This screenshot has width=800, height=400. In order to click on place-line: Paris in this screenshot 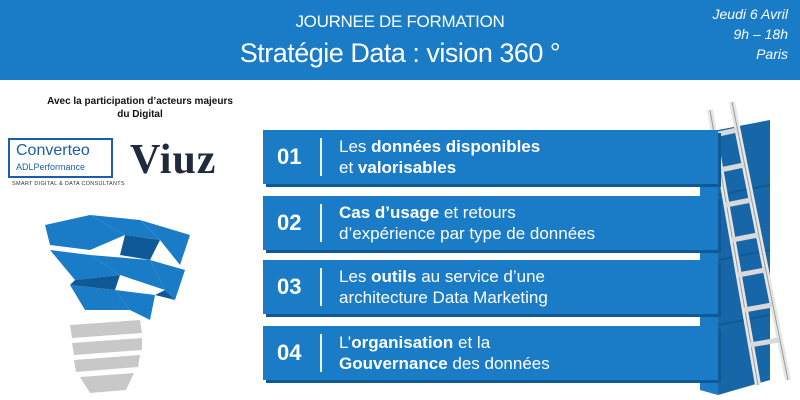, I will do `click(772, 54)`.